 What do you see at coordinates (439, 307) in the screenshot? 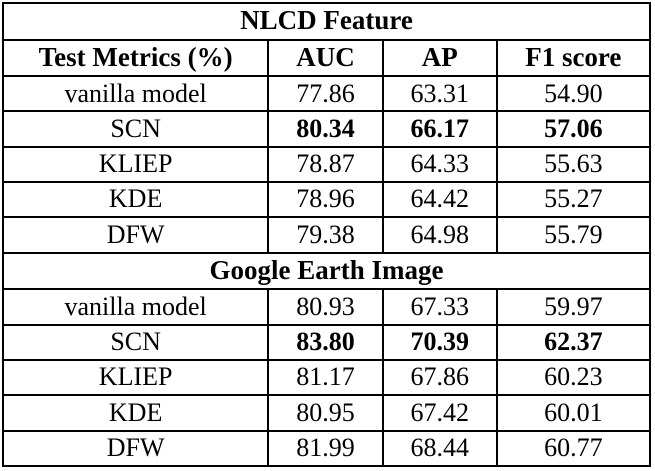
I see `metric-value: 67.33` at bounding box center [439, 307].